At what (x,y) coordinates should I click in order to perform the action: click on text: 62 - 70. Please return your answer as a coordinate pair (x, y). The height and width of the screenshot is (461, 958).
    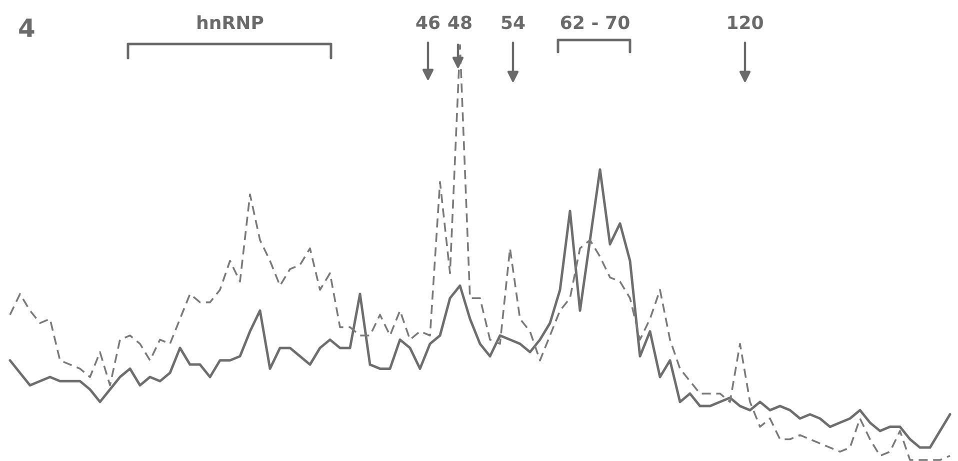
    Looking at the image, I should click on (595, 23).